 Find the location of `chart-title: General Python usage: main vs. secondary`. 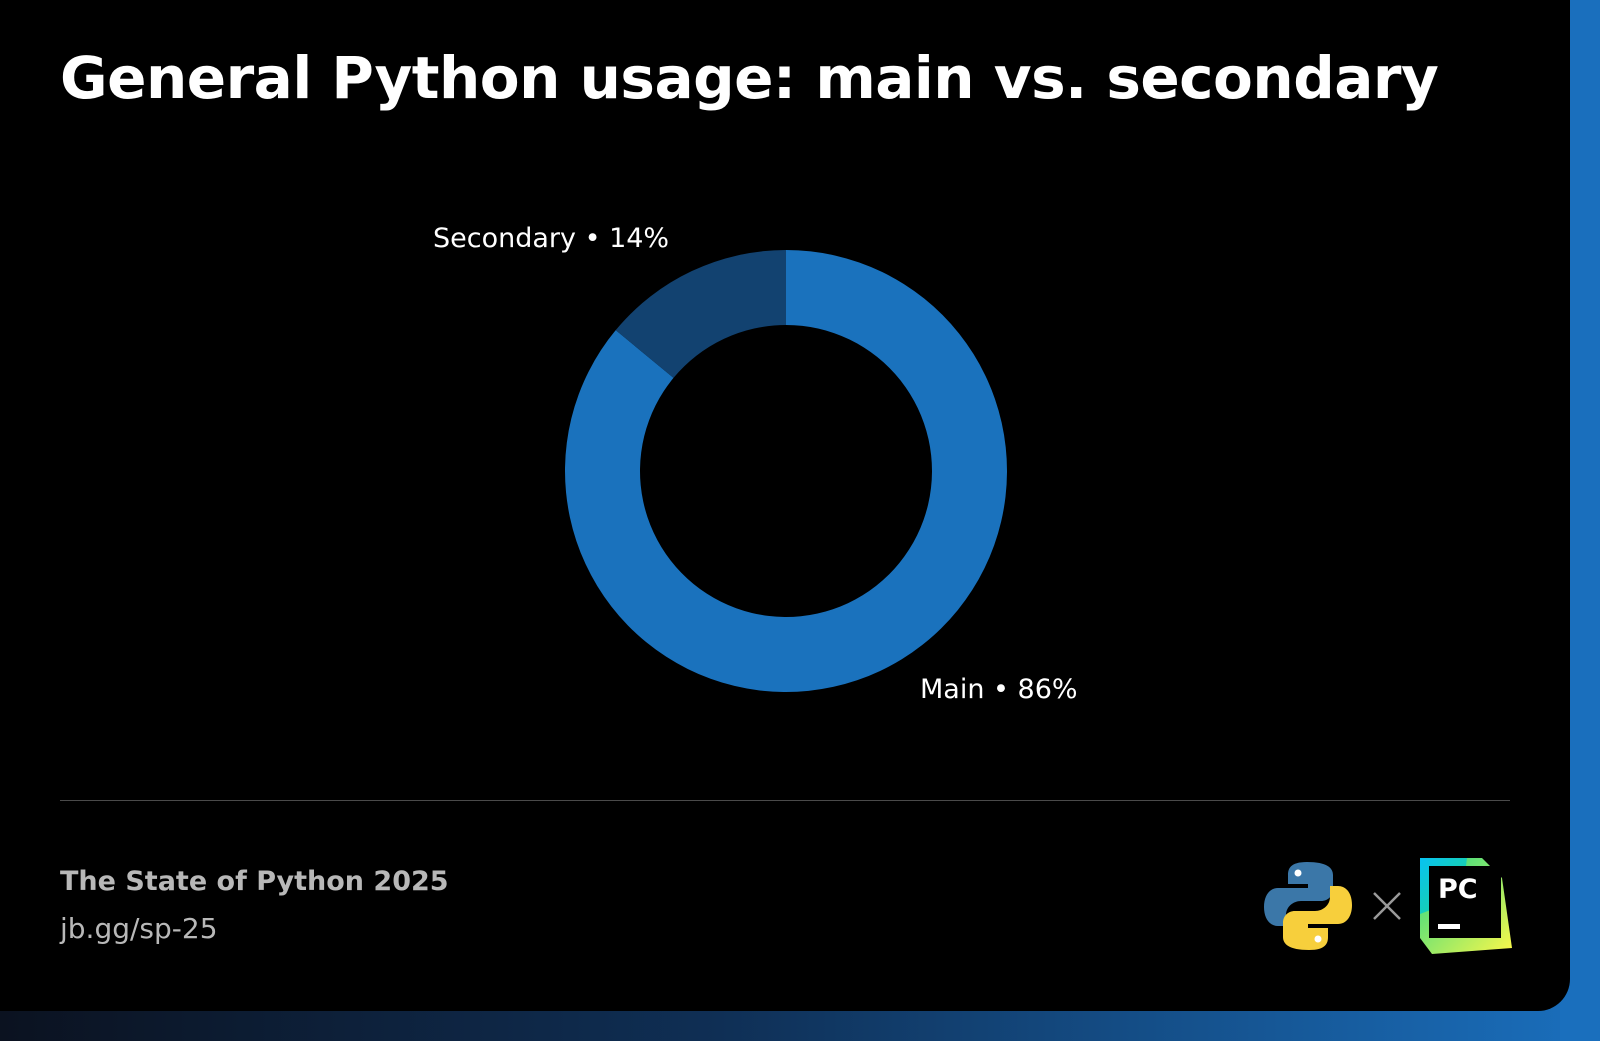

chart-title: General Python usage: main vs. secondary is located at coordinates (749, 78).